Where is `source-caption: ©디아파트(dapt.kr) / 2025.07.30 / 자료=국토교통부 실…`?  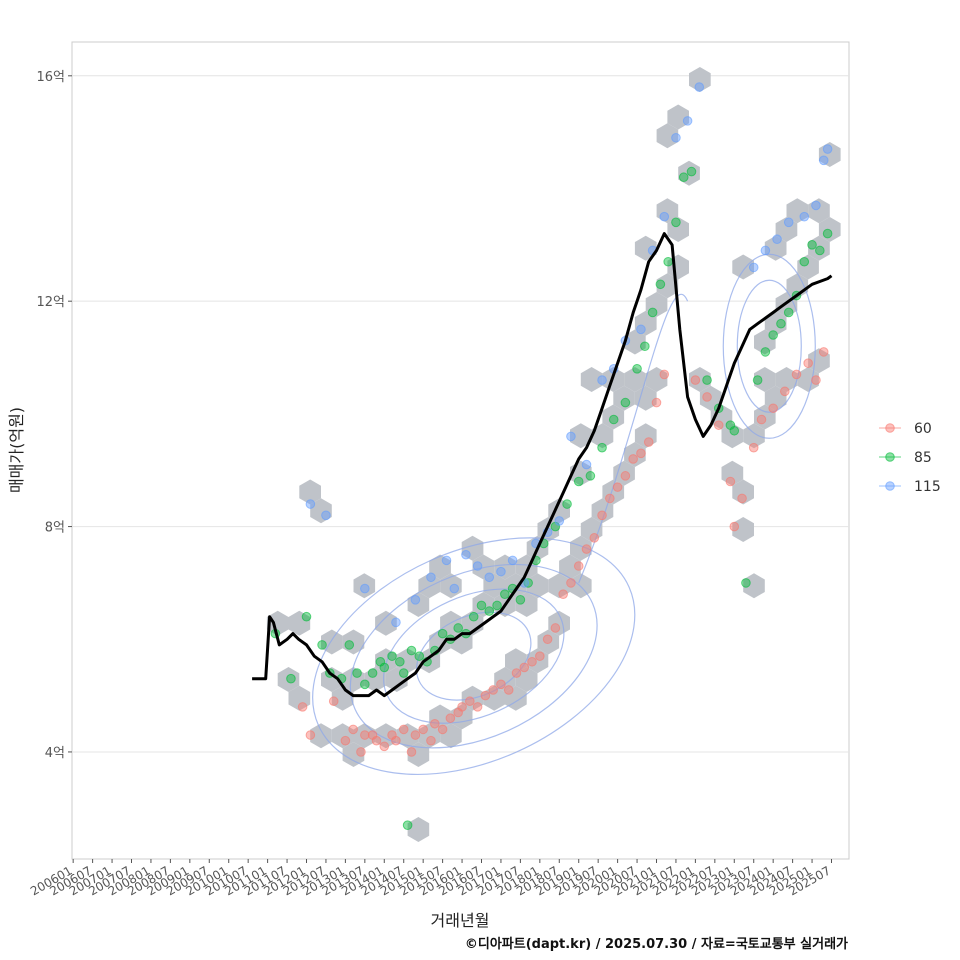
source-caption: ©디아파트(dapt.kr) / 2025.07.30 / 자료=국토교통부 실… is located at coordinates (656, 944).